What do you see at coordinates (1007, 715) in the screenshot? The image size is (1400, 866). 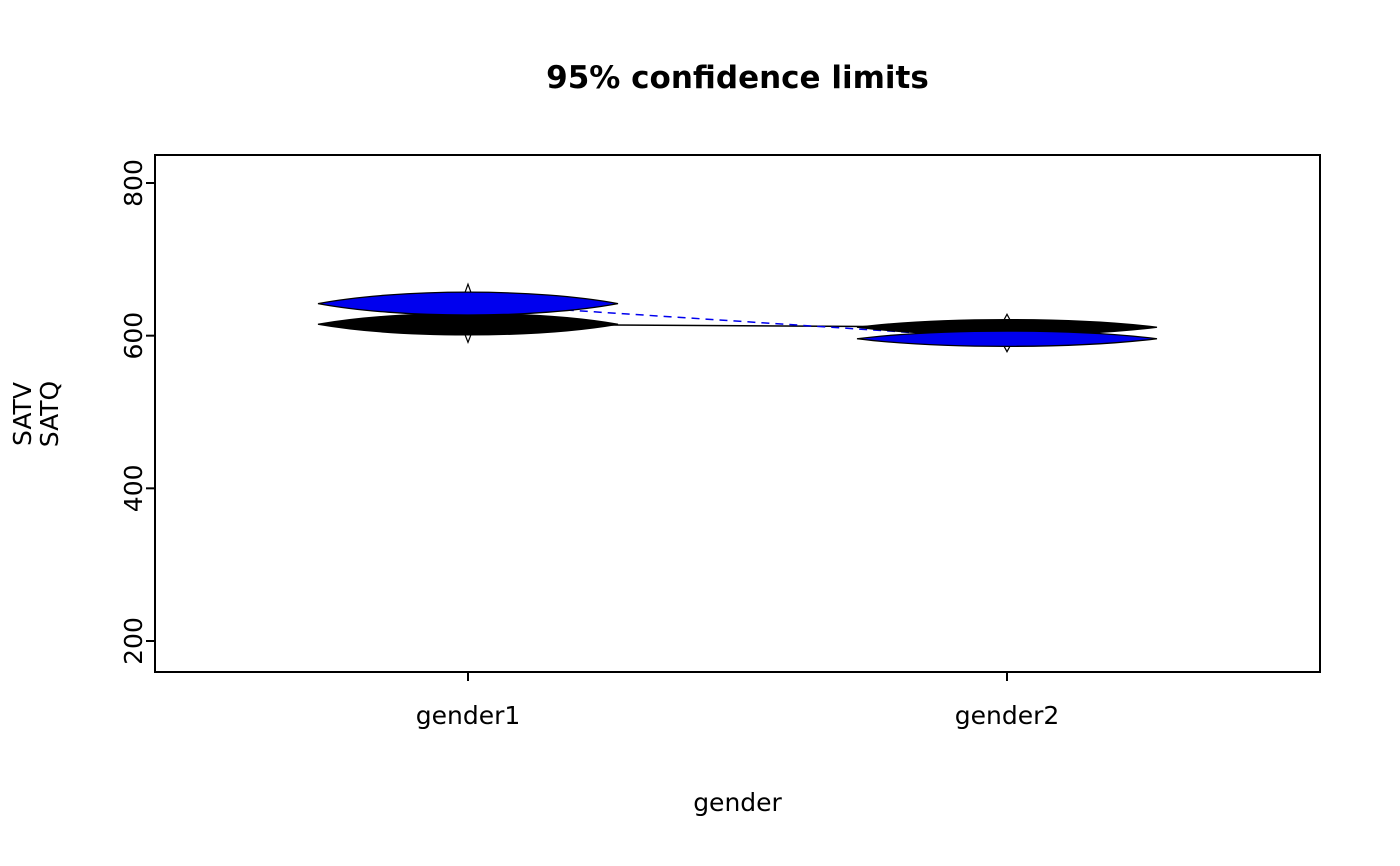 I see `x-tick-label: gender2` at bounding box center [1007, 715].